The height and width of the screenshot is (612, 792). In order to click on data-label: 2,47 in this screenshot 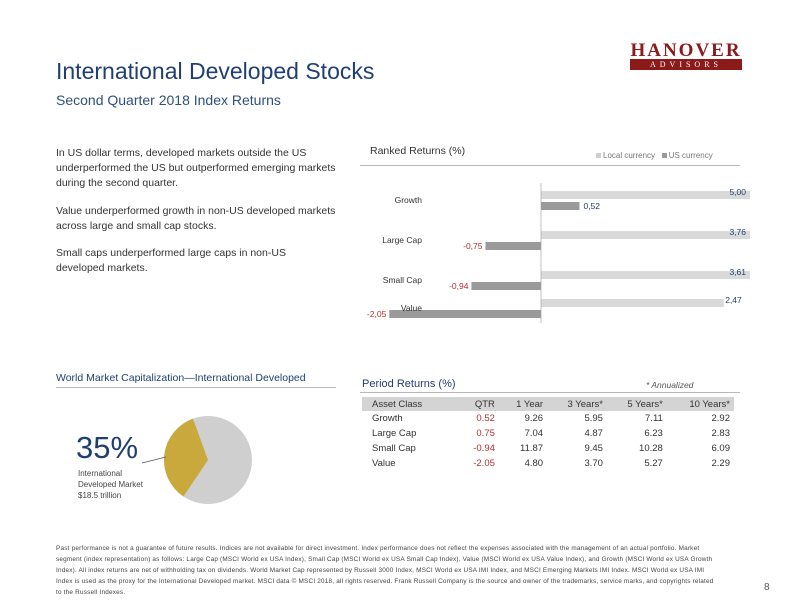, I will do `click(733, 300)`.